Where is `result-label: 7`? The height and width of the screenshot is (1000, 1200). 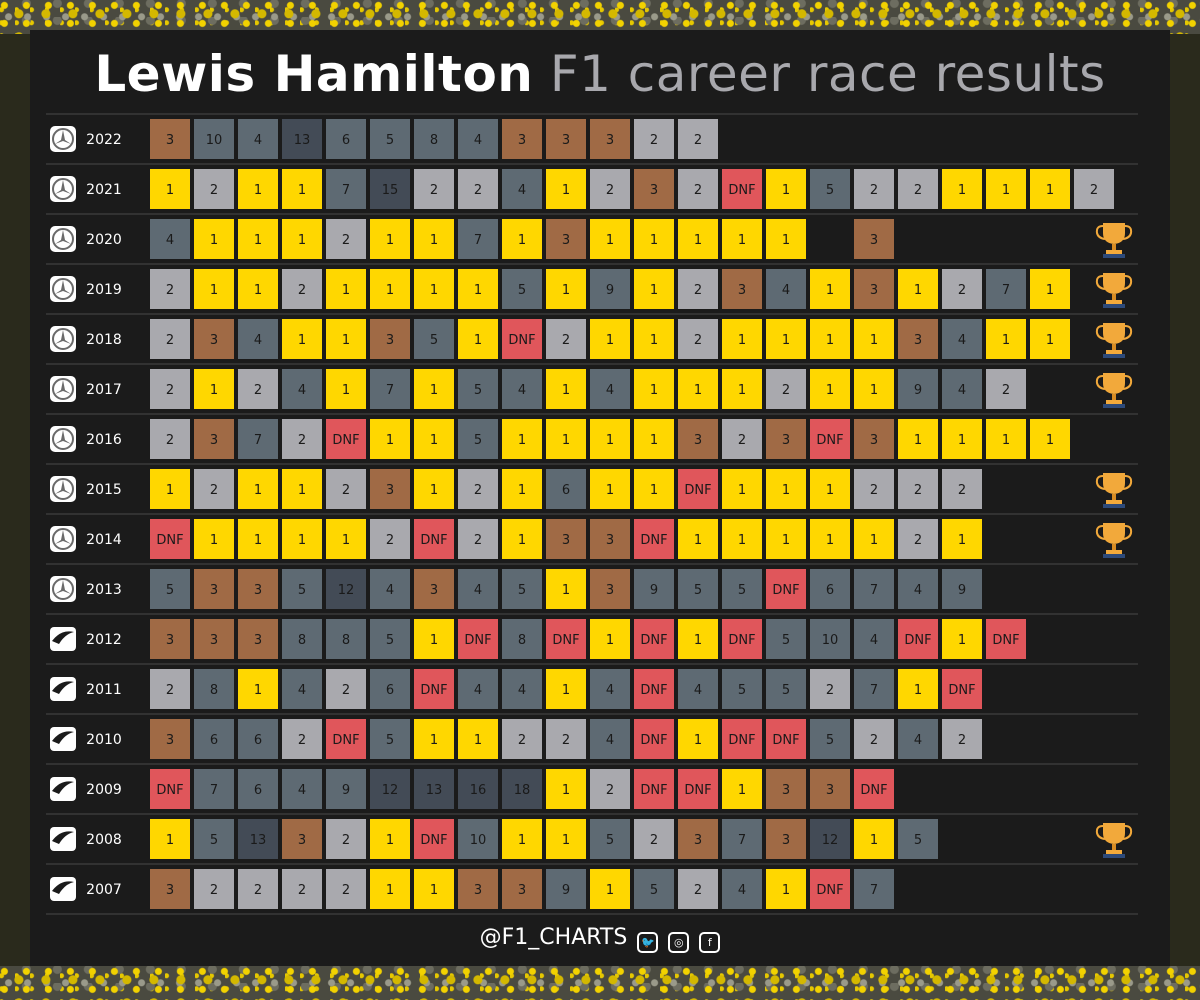
result-label: 7 is located at coordinates (874, 890).